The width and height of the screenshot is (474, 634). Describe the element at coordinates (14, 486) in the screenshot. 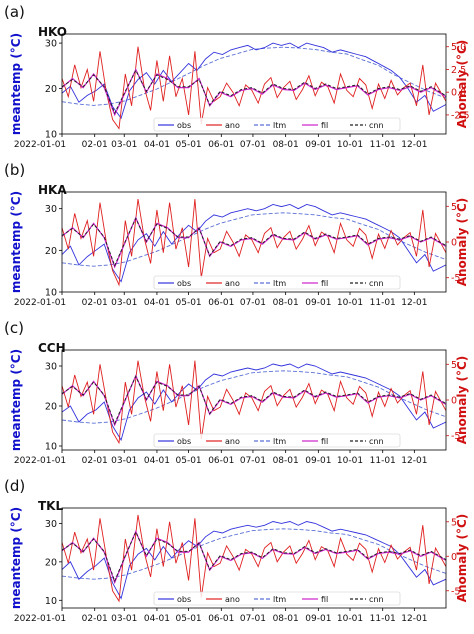

I see `panel-letter: (d)` at that location.